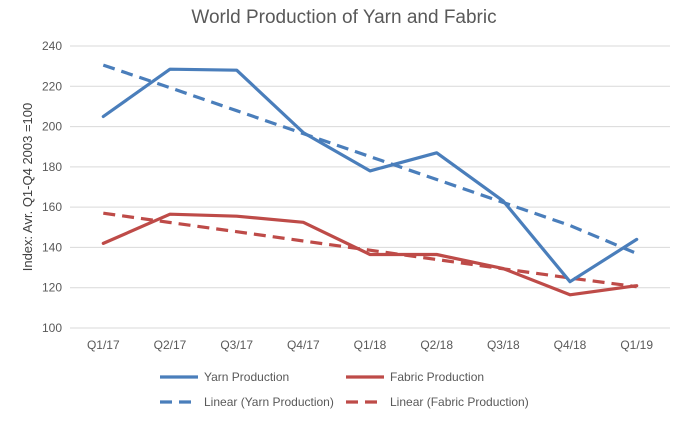 Image resolution: width=688 pixels, height=421 pixels. Describe the element at coordinates (52, 247) in the screenshot. I see `y-tick-label: 140` at that location.